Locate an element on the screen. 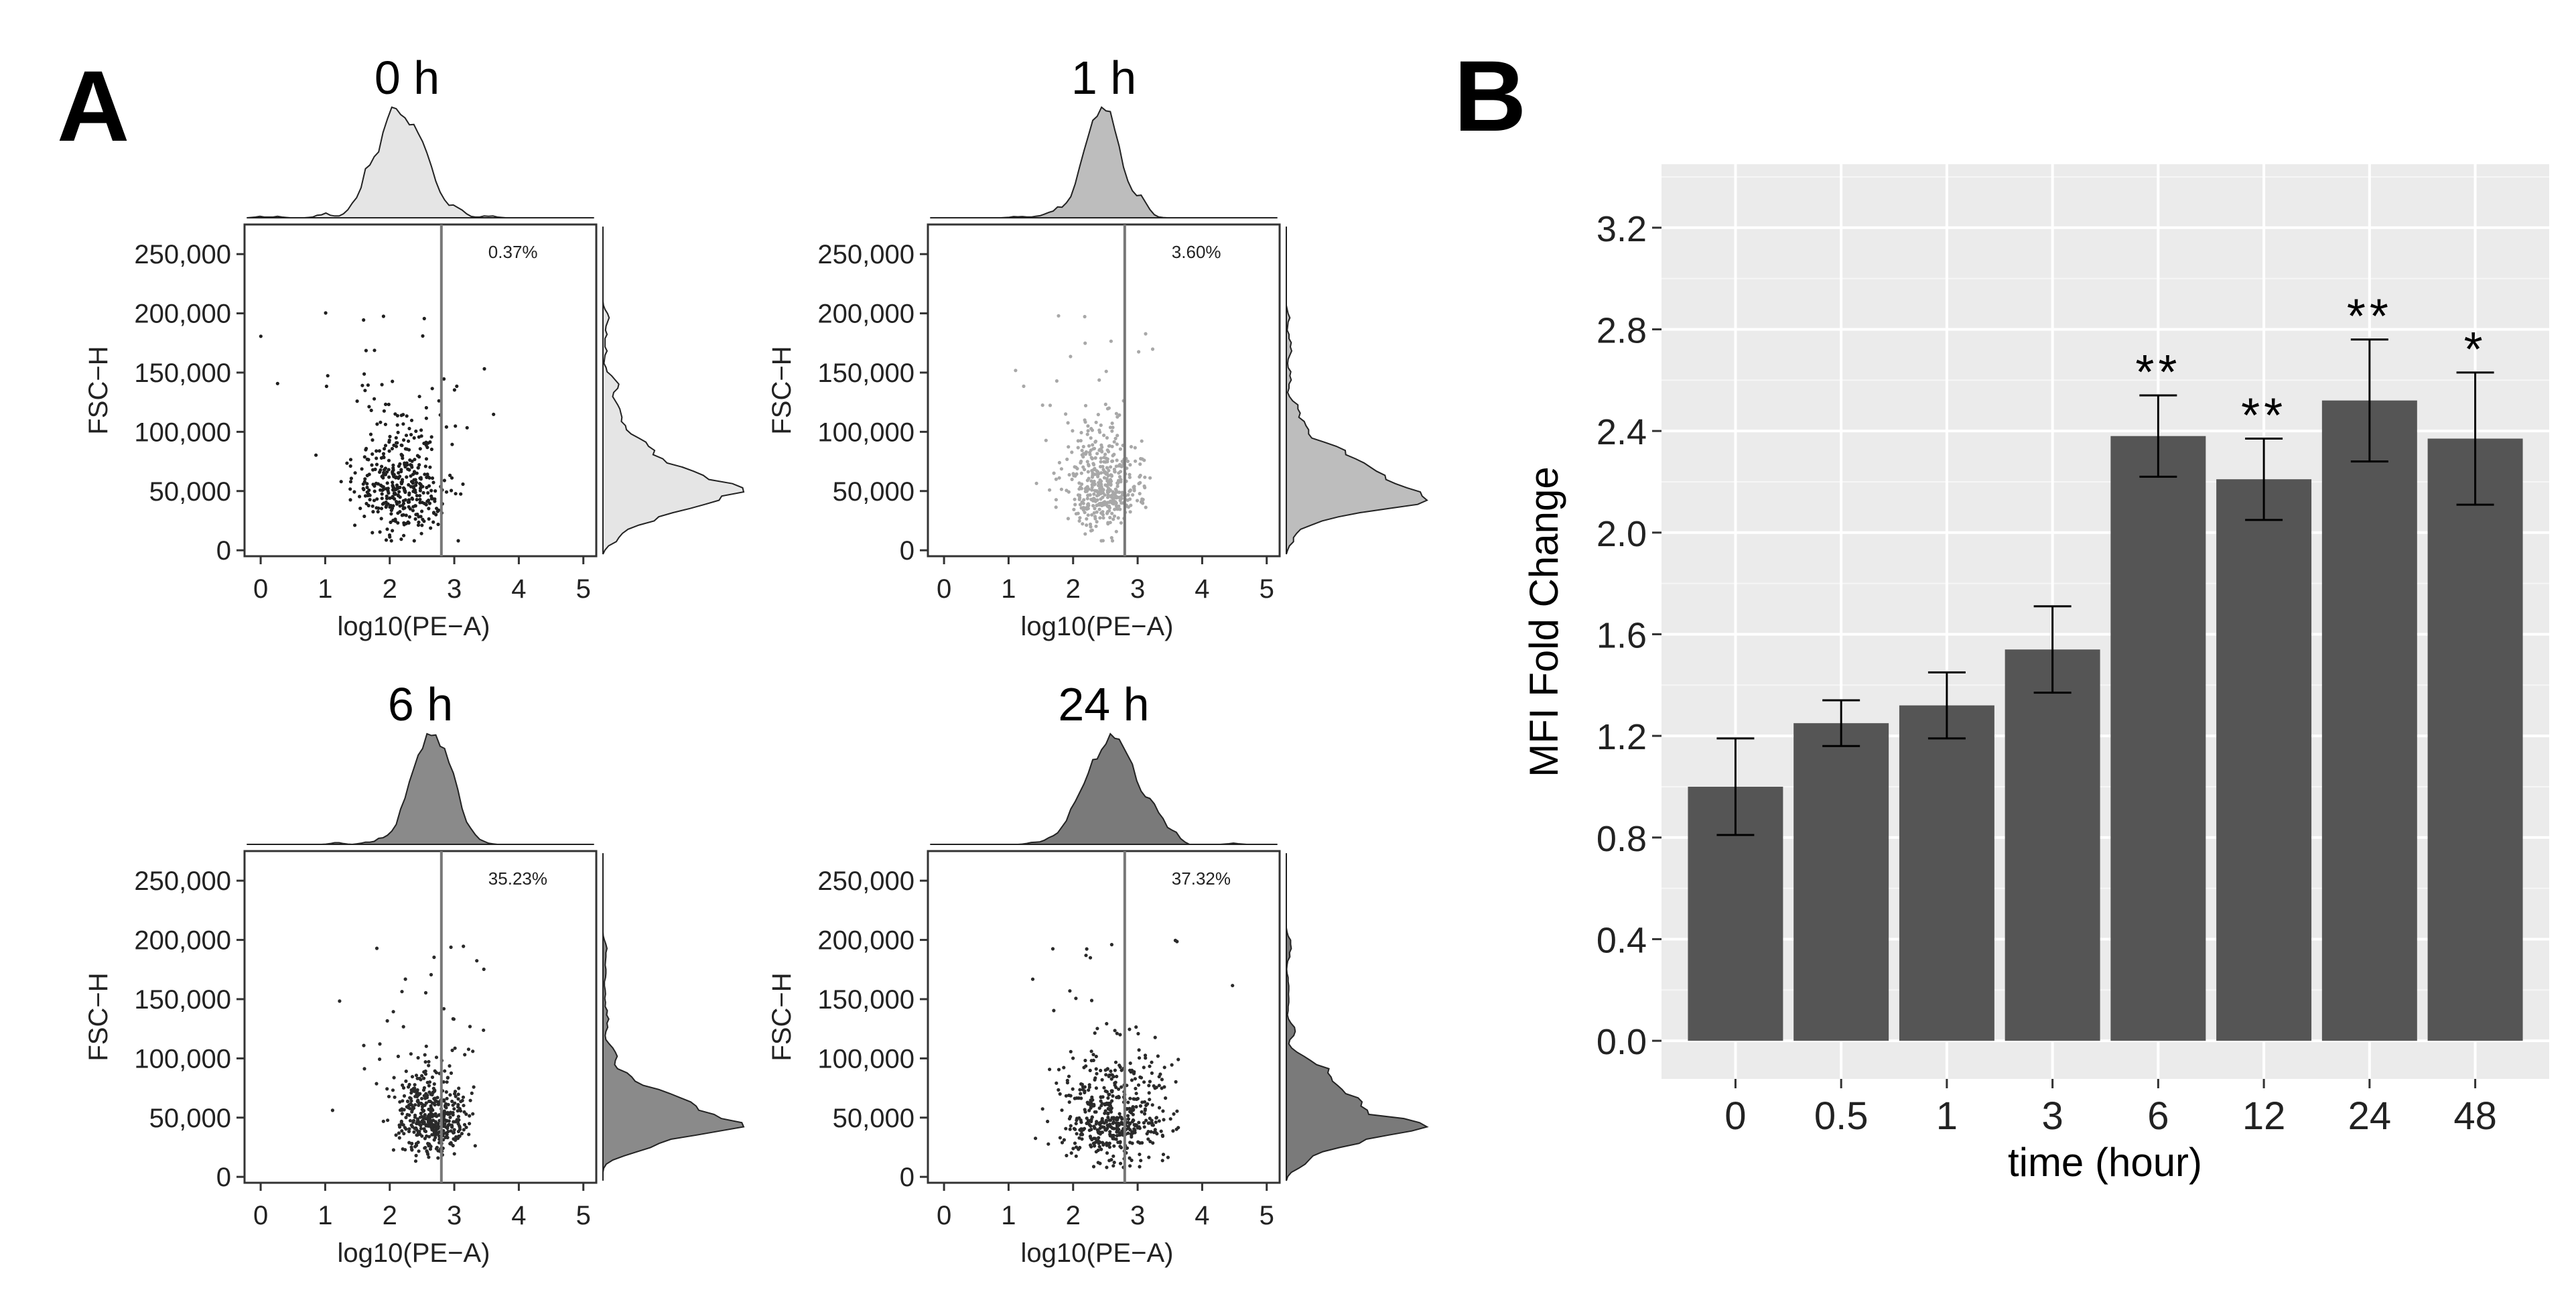 Image resolution: width=2576 pixels, height=1290 pixels. panel-b-letter: B is located at coordinates (1490, 96).